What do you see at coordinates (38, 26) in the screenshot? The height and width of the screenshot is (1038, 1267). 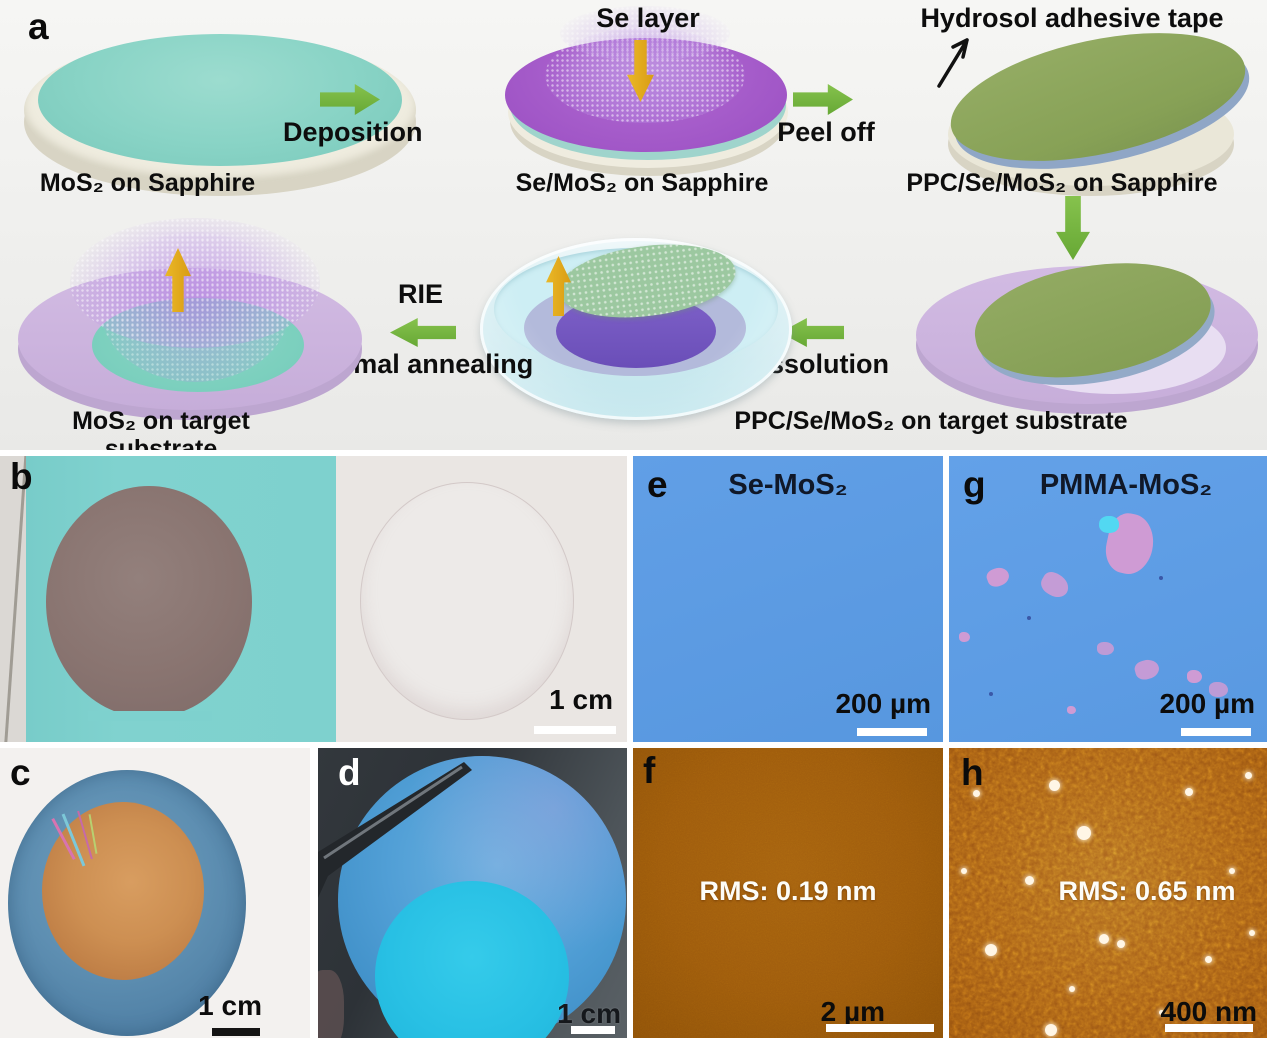 I see `panel-a-label: a` at bounding box center [38, 26].